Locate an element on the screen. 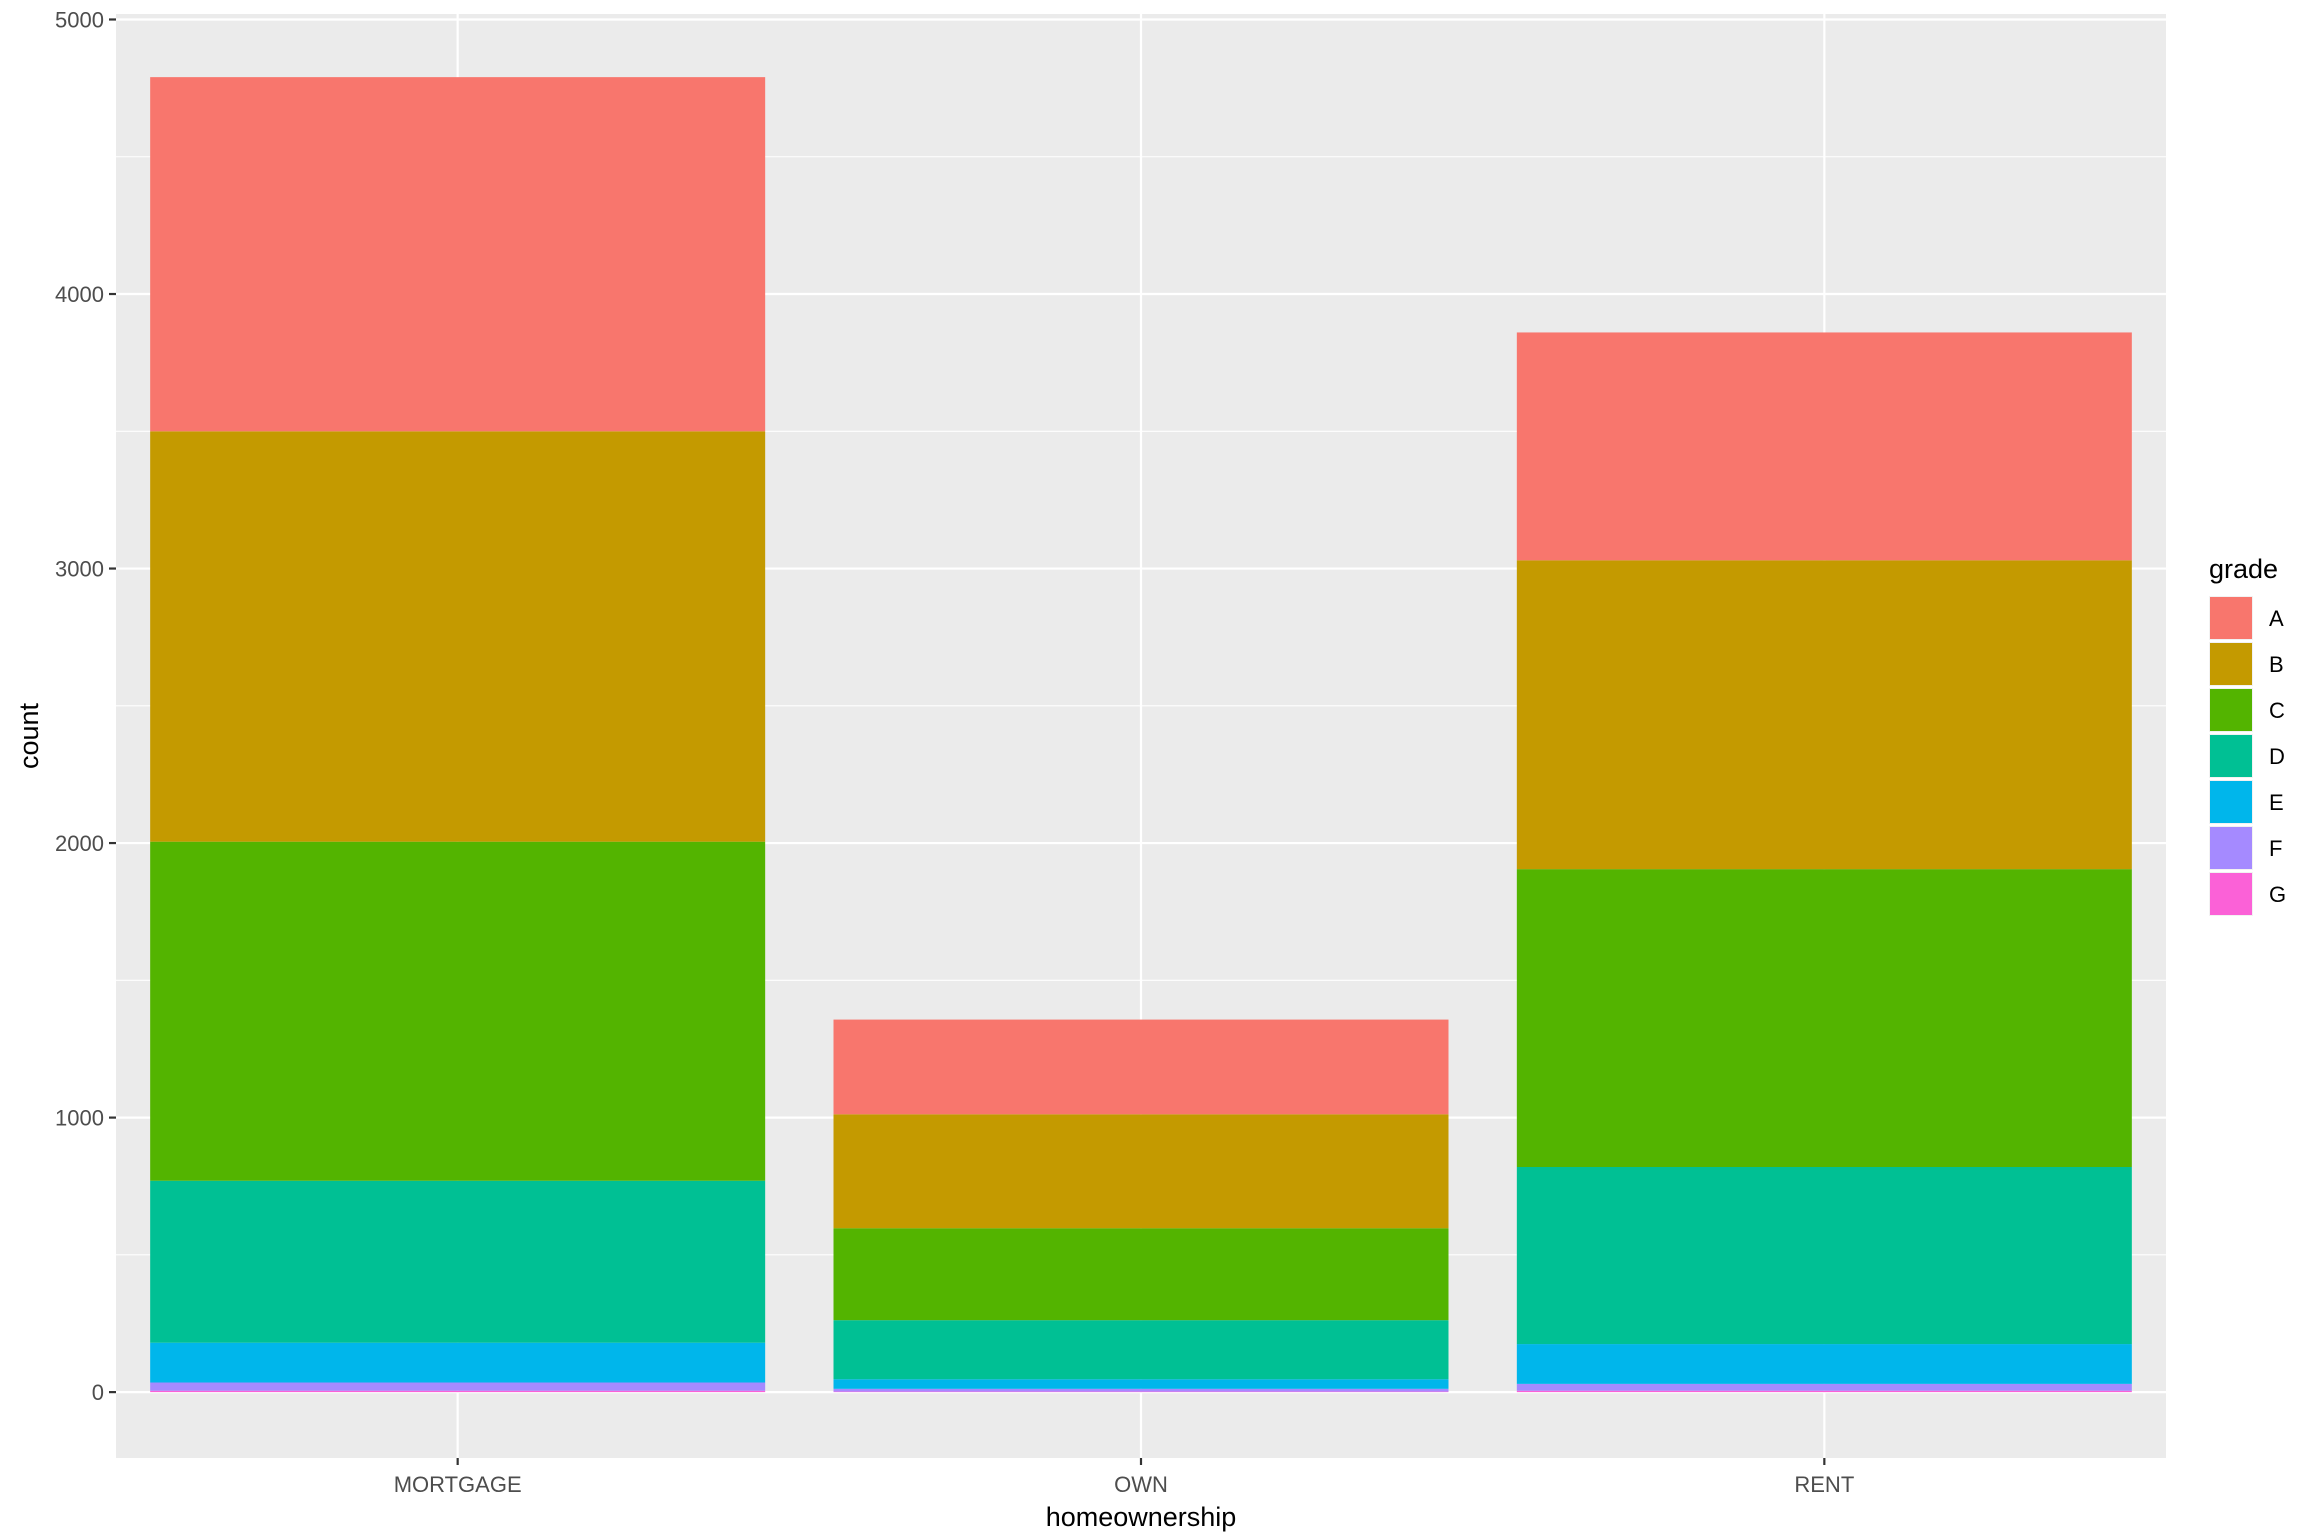  legend-key-g is located at coordinates (2231, 894).